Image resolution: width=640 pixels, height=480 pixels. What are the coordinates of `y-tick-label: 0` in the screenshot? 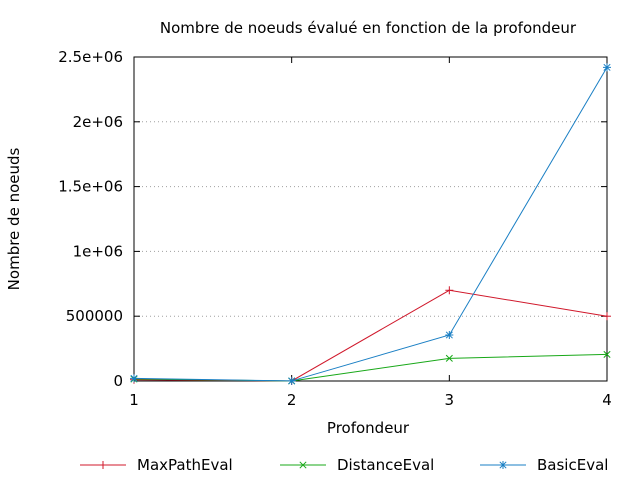 It's located at (118, 381).